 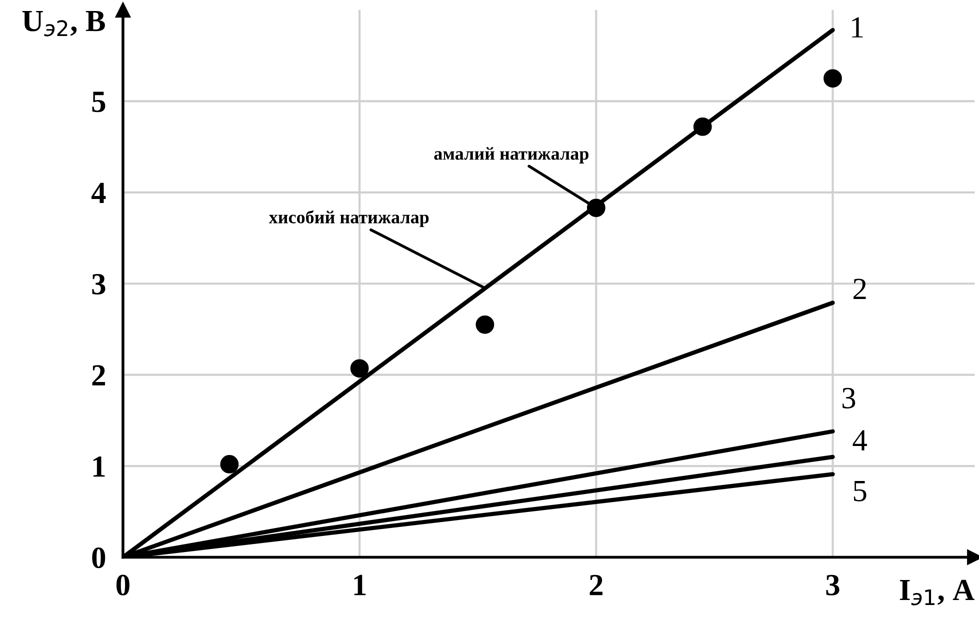 What do you see at coordinates (99, 102) in the screenshot?
I see `y-tick-label: 5` at bounding box center [99, 102].